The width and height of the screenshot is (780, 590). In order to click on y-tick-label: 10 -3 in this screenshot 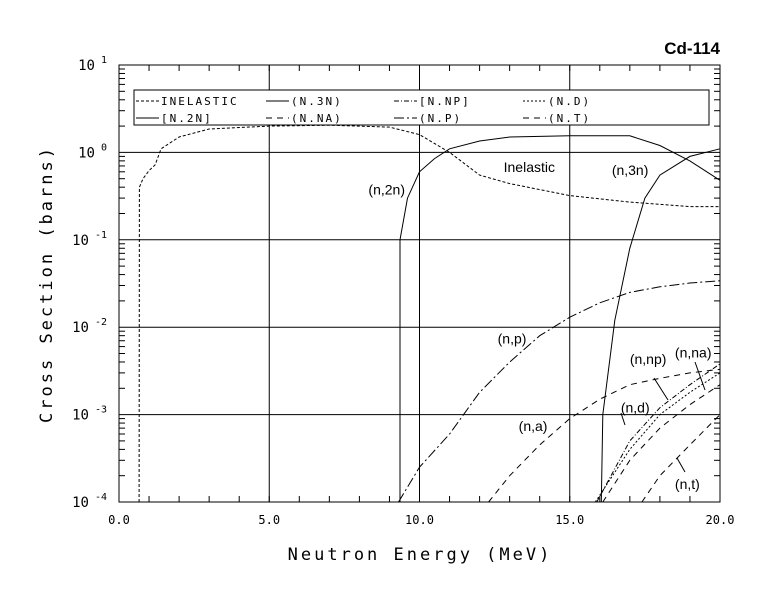, I will do `click(89, 414)`.